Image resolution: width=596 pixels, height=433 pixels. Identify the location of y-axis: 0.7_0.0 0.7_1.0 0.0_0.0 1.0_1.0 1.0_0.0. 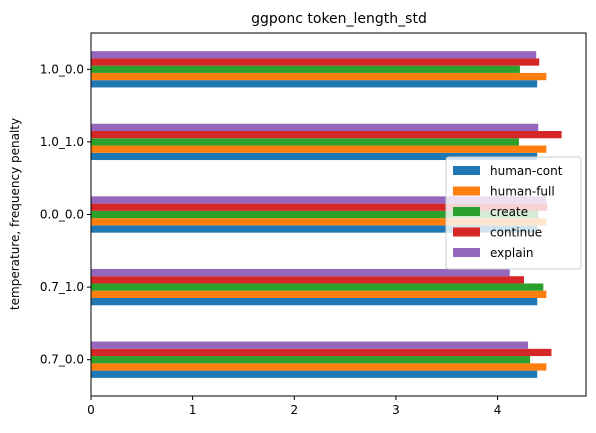
(65, 214).